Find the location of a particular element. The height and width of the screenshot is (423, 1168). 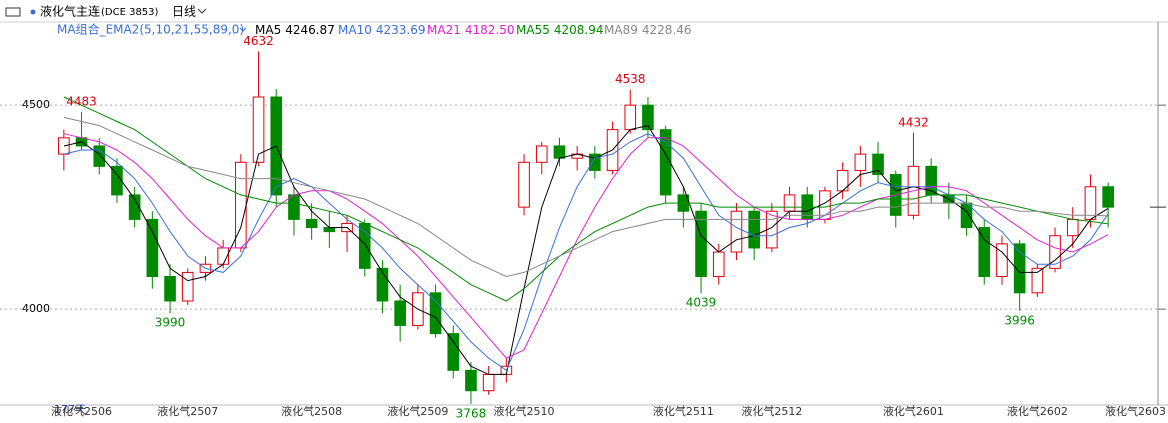

x-tick-label: 液化气2602 is located at coordinates (1037, 411).